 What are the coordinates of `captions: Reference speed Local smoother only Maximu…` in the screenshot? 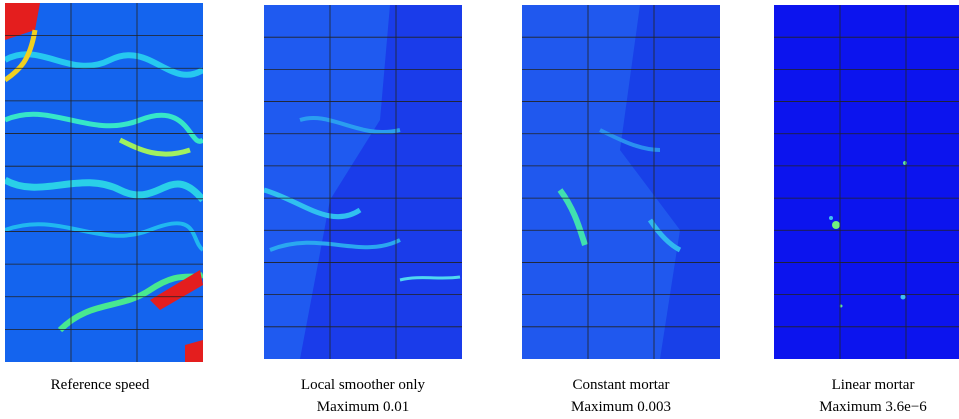 It's located at (489, 396).